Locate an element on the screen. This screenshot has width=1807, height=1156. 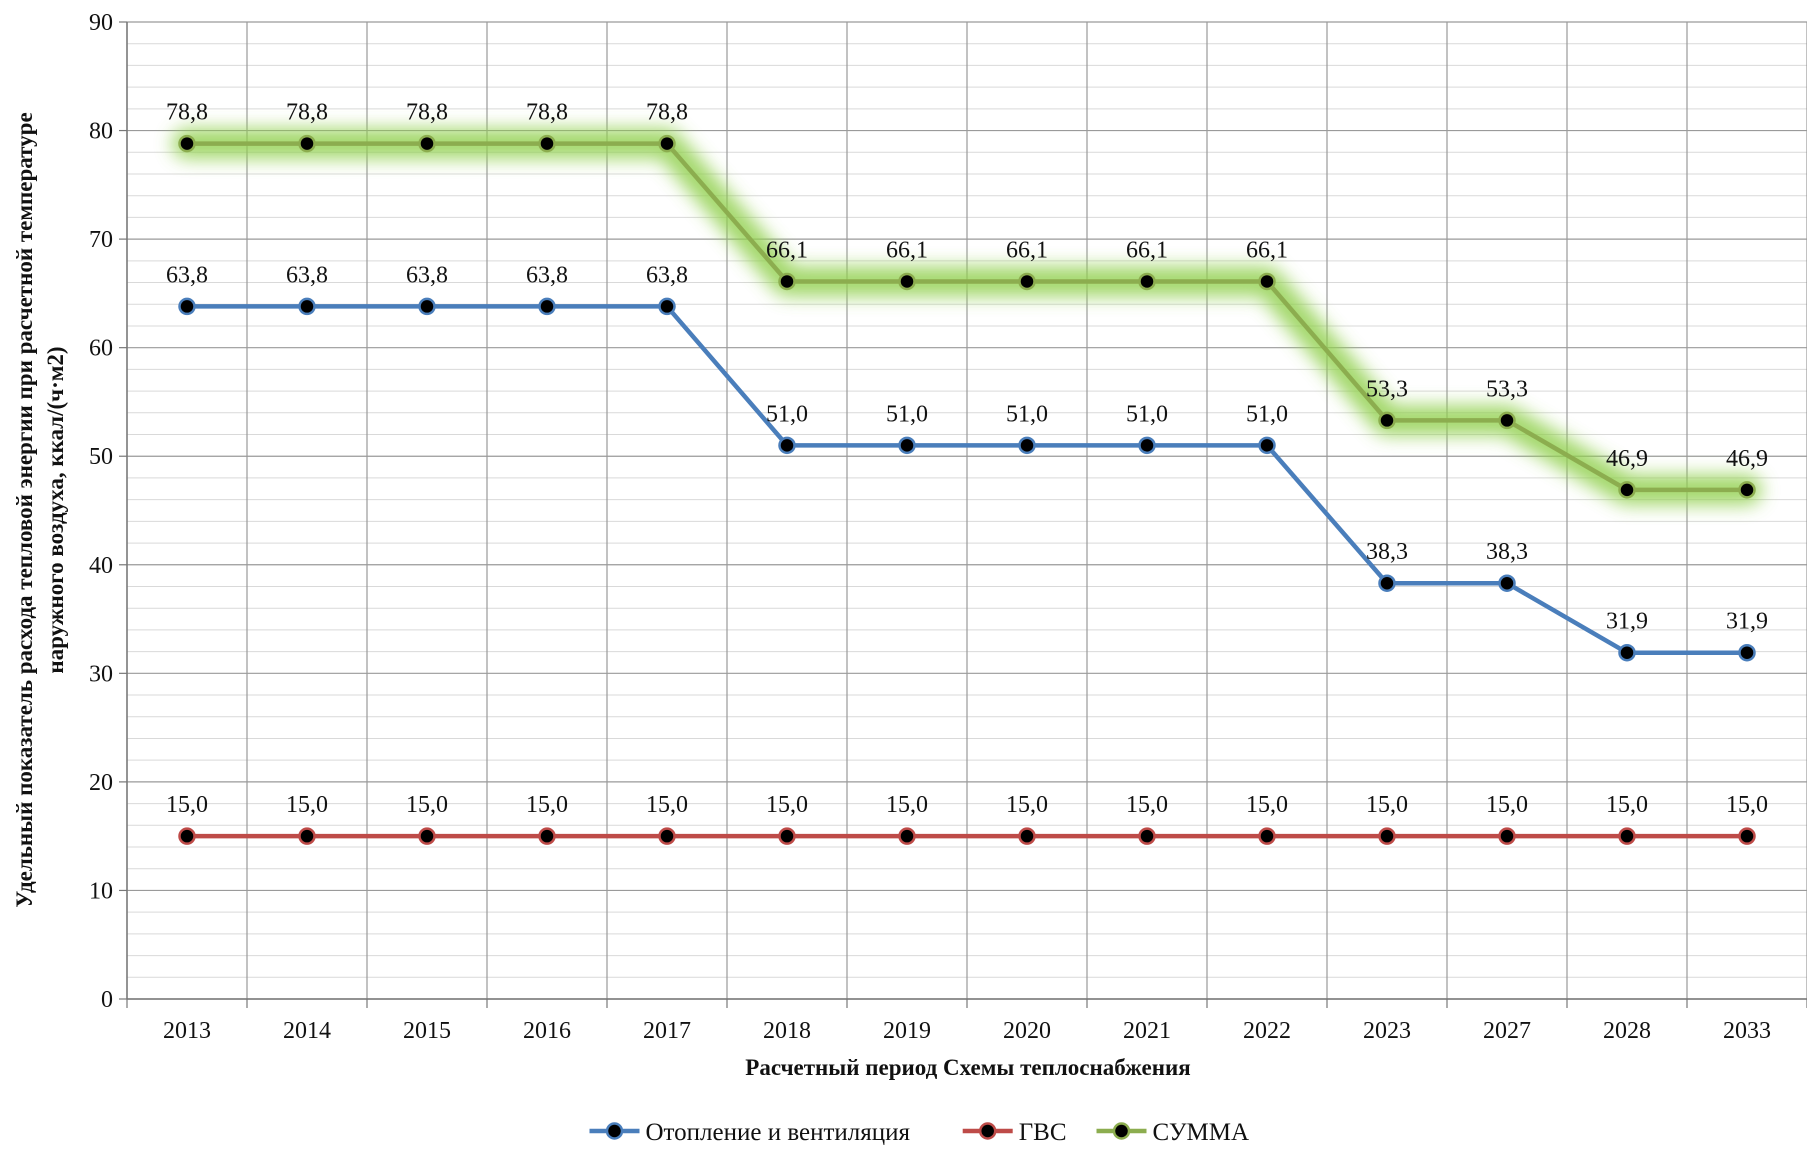
y-tick-label: 0 is located at coordinates (107, 1000).